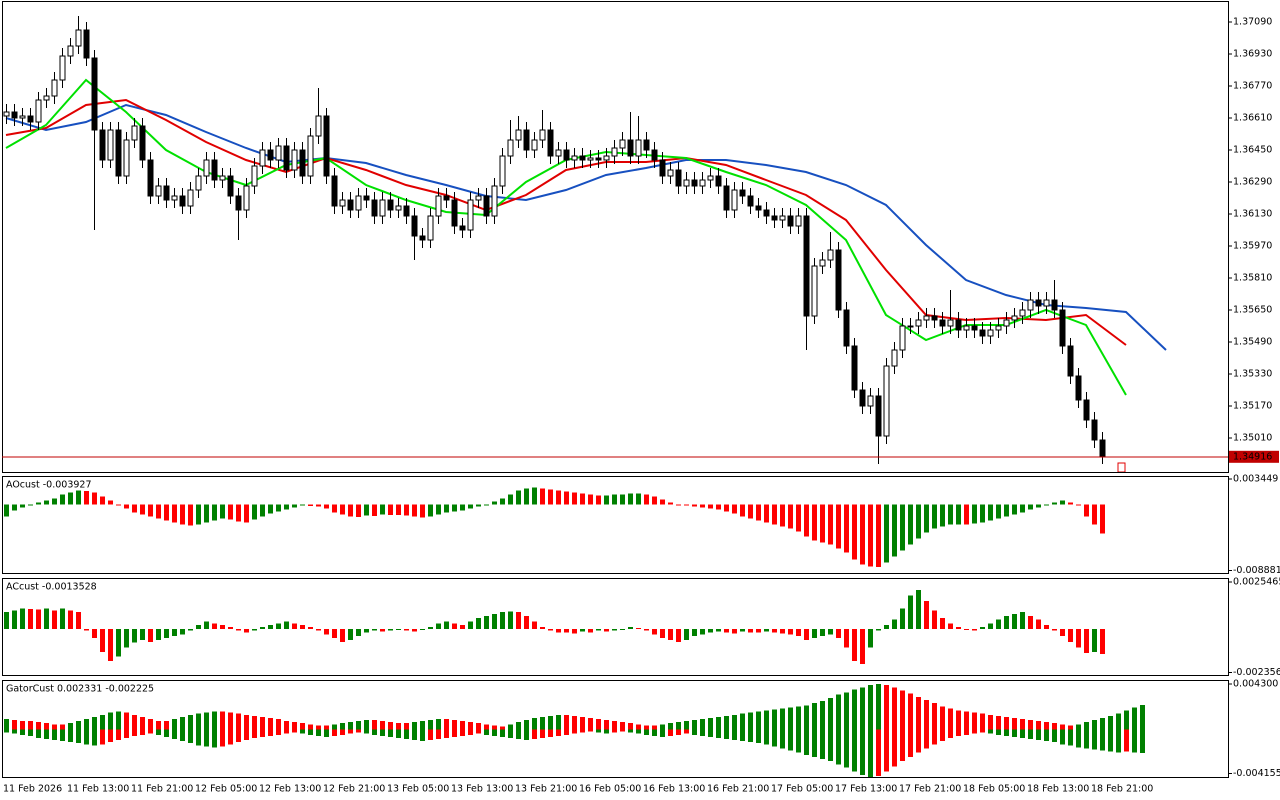  I want to click on x-tick-label: 18 Feb 05:00, so click(994, 789).